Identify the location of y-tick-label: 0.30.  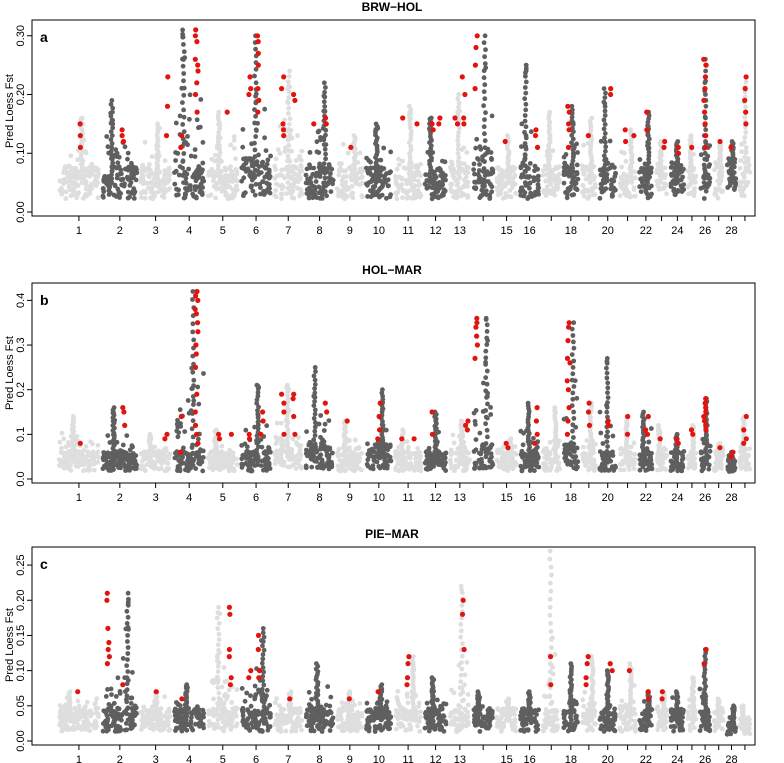
(21, 35).